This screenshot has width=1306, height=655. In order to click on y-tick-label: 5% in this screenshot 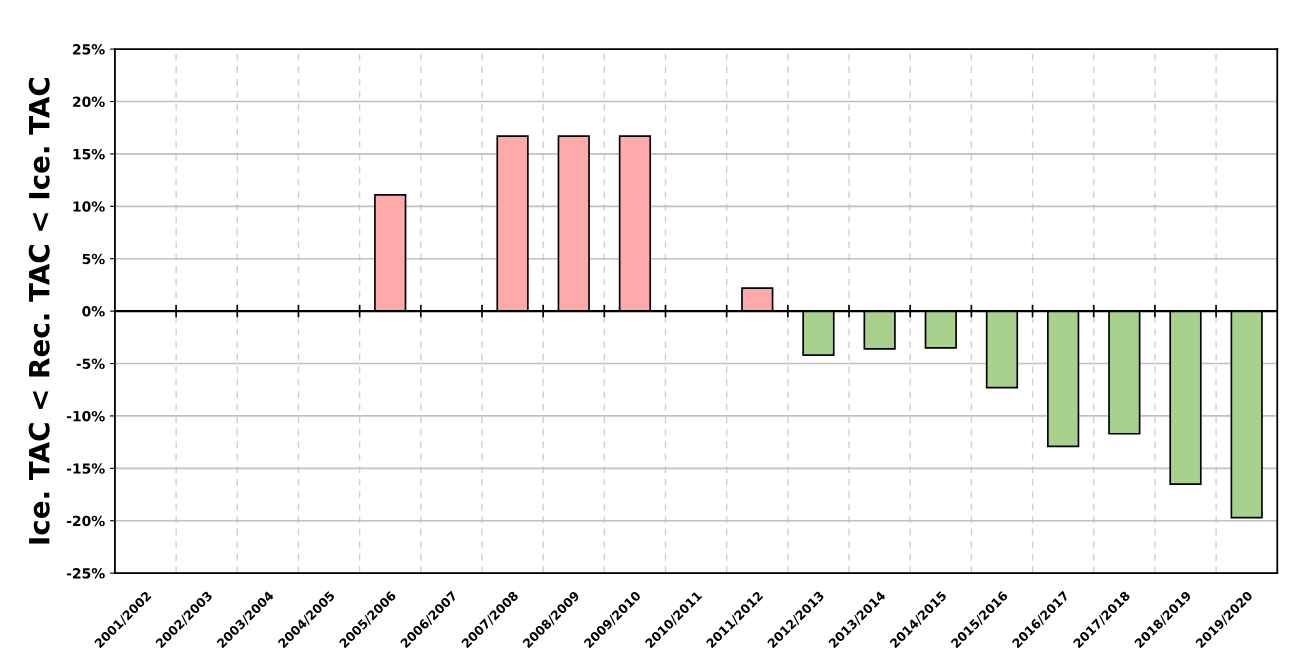, I will do `click(93, 259)`.